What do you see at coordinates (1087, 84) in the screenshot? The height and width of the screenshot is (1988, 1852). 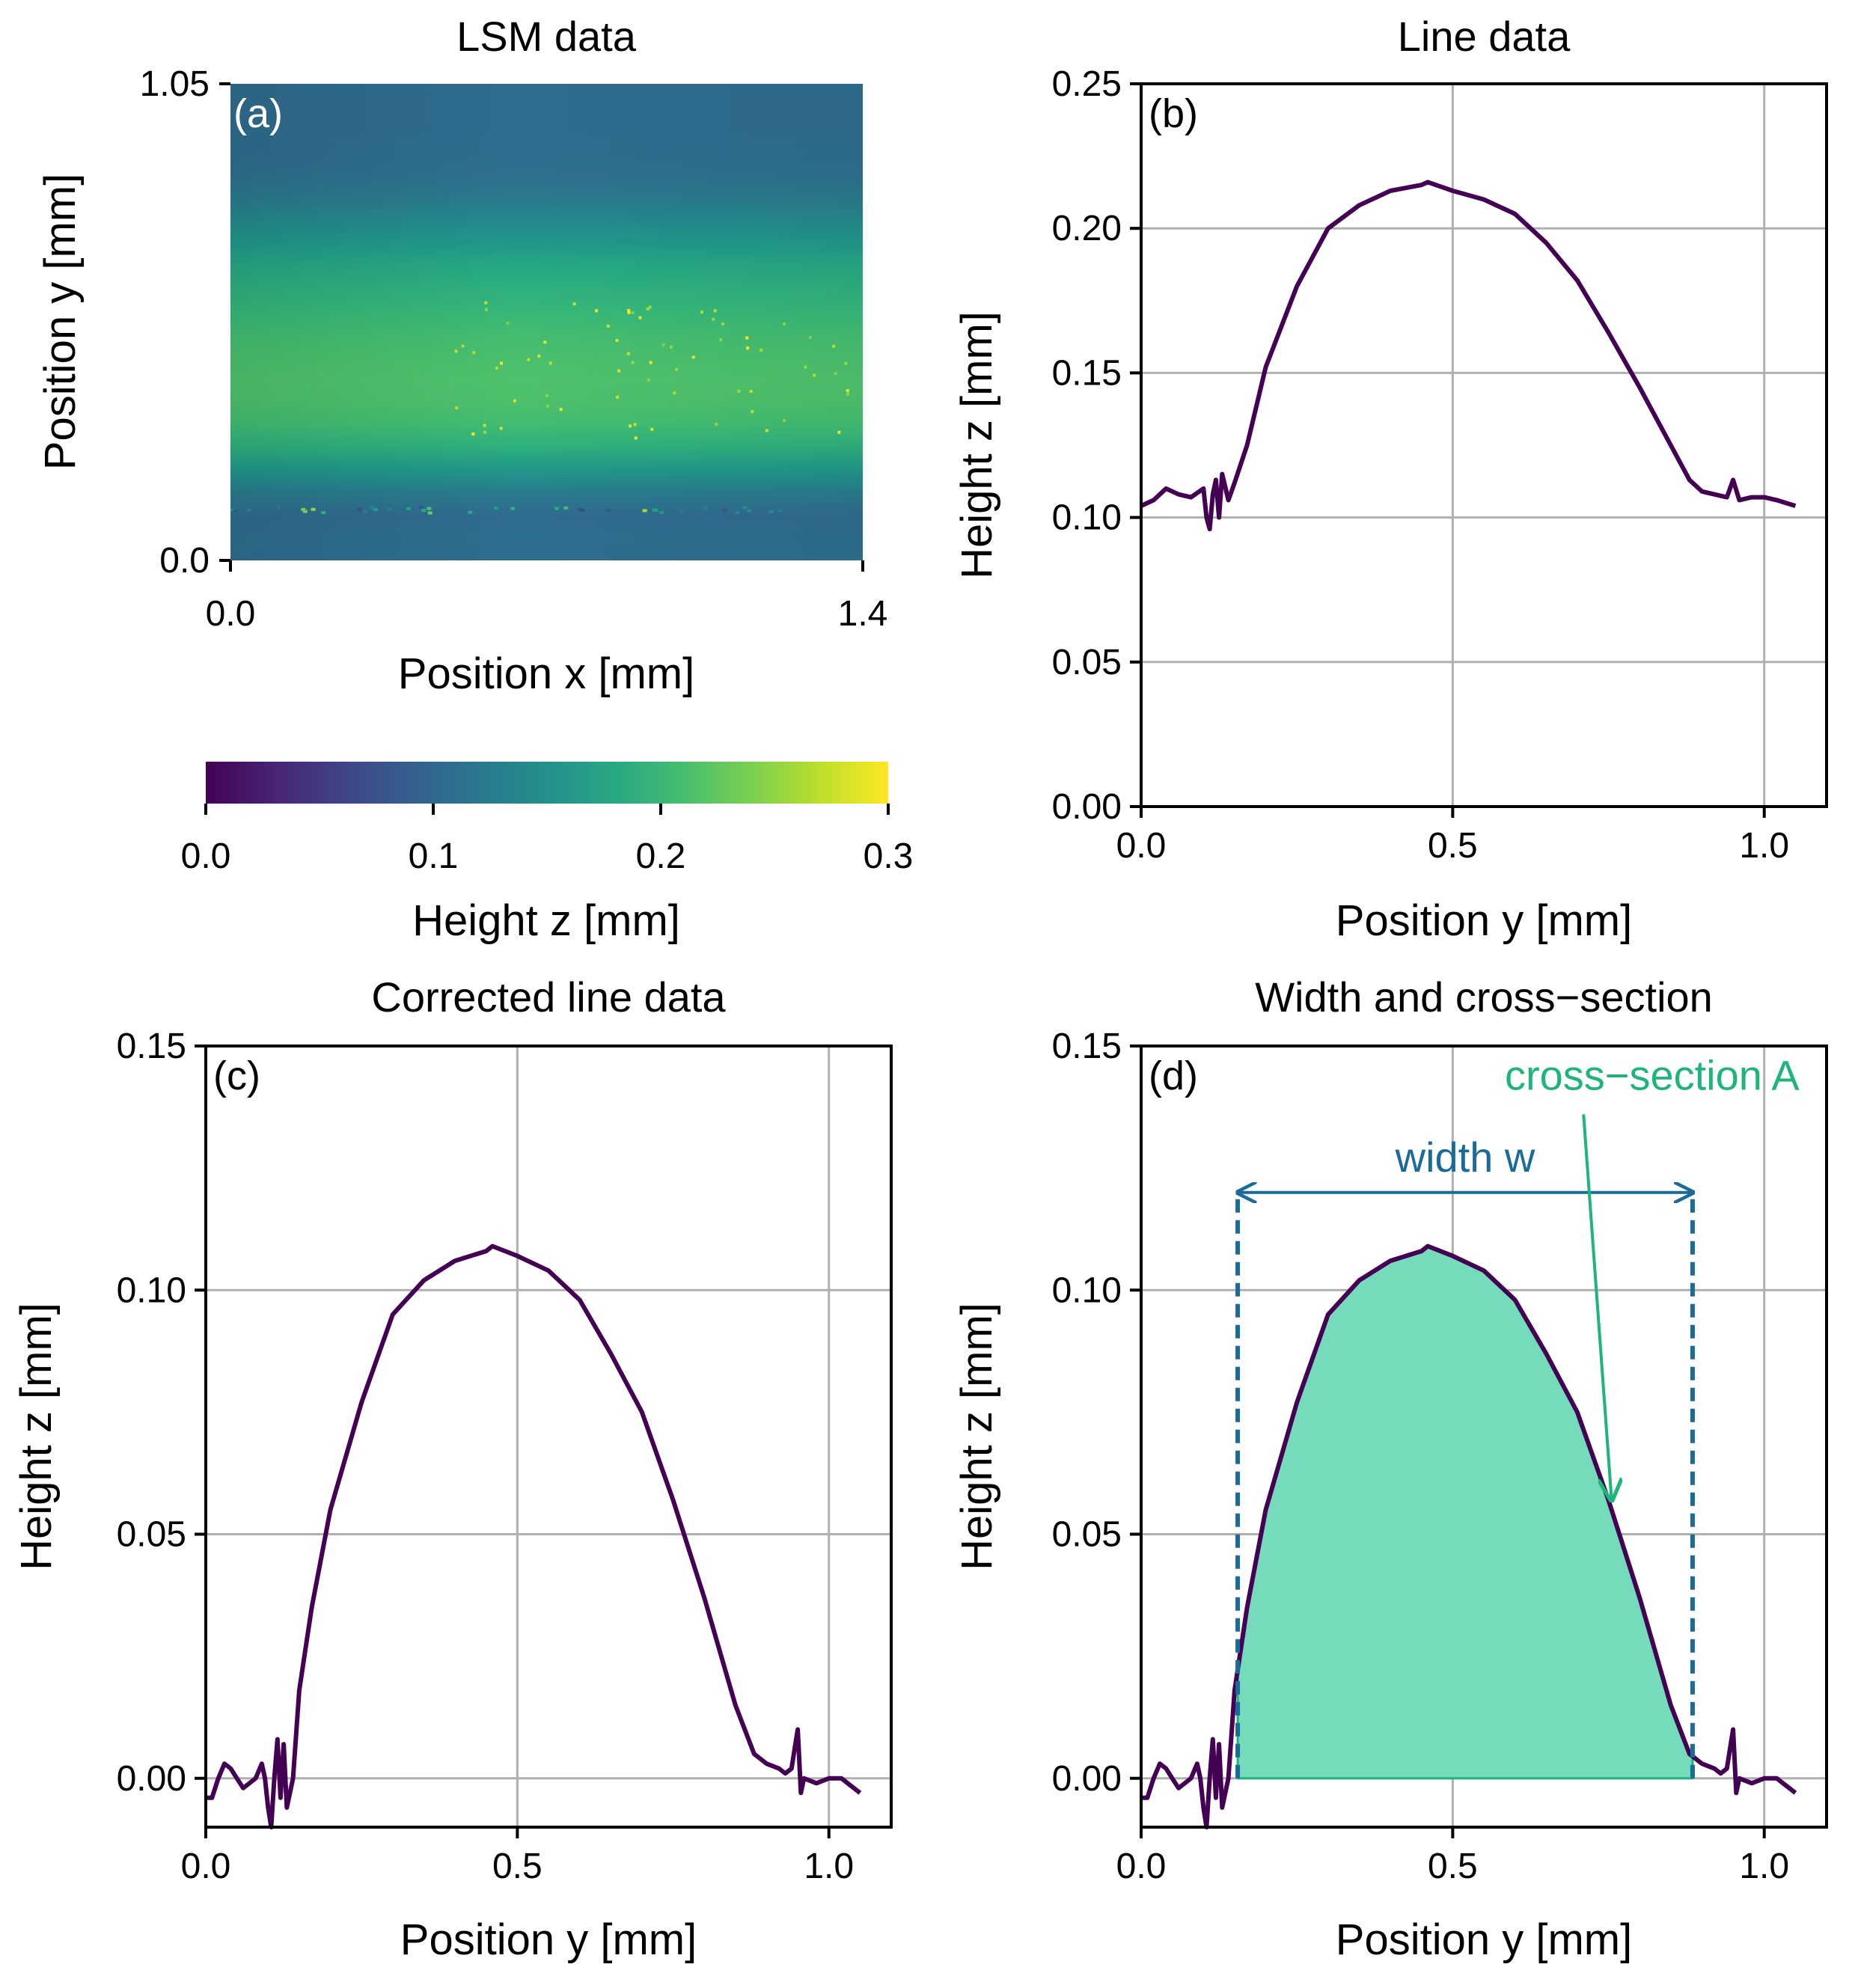 I see `ytick-label: 0.25` at bounding box center [1087, 84].